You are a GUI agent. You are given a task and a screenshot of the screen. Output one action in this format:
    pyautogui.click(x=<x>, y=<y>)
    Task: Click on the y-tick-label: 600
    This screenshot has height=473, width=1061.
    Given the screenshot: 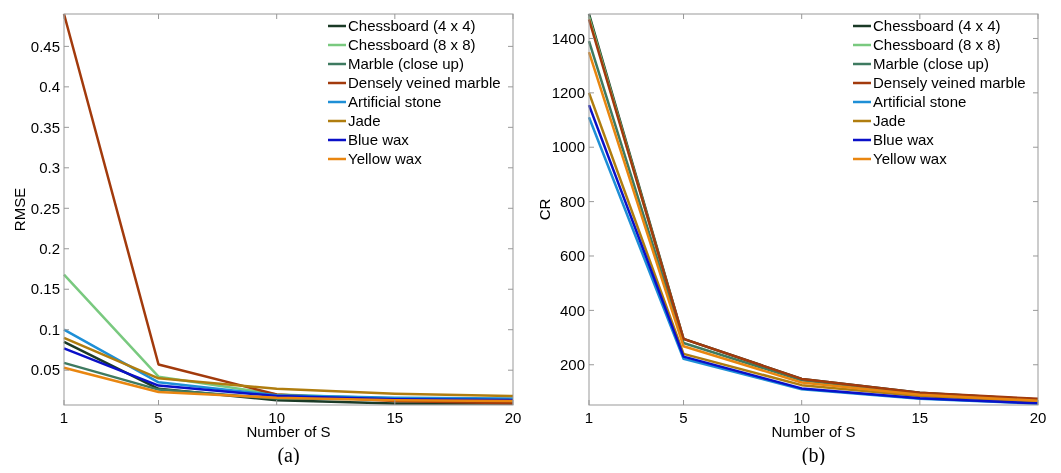 What is the action you would take?
    pyautogui.click(x=572, y=256)
    